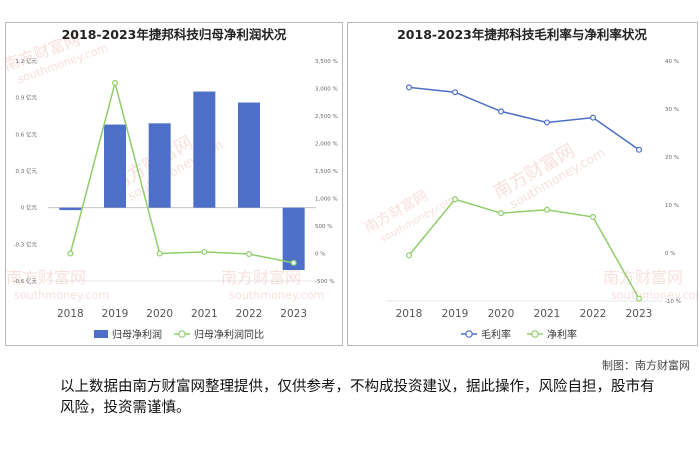 Image resolution: width=700 pixels, height=467 pixels. What do you see at coordinates (137, 334) in the screenshot?
I see `legend-net-profit-label: 归母净利润` at bounding box center [137, 334].